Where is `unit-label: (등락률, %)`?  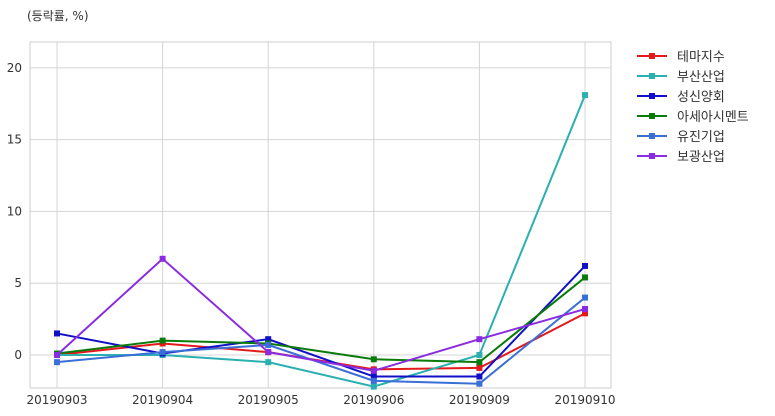
unit-label: (등락률, %) is located at coordinates (58, 16).